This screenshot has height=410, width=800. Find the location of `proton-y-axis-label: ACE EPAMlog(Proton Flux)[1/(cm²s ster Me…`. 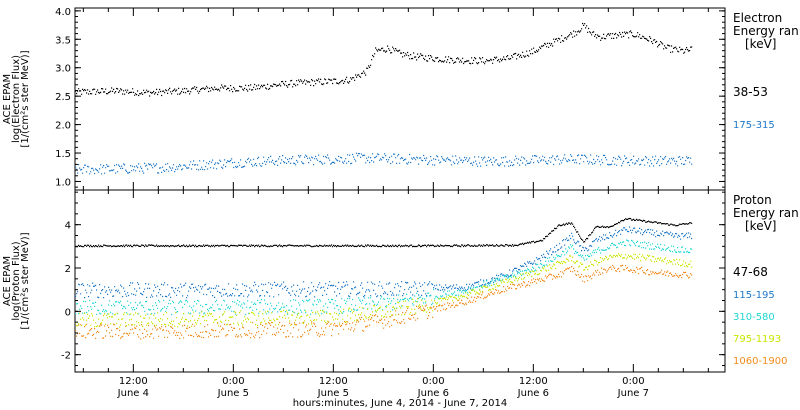

proton-y-axis-label: ACE EPAMlog(Proton Flux)[1/(cm²s ster Me… is located at coordinates (16, 280).